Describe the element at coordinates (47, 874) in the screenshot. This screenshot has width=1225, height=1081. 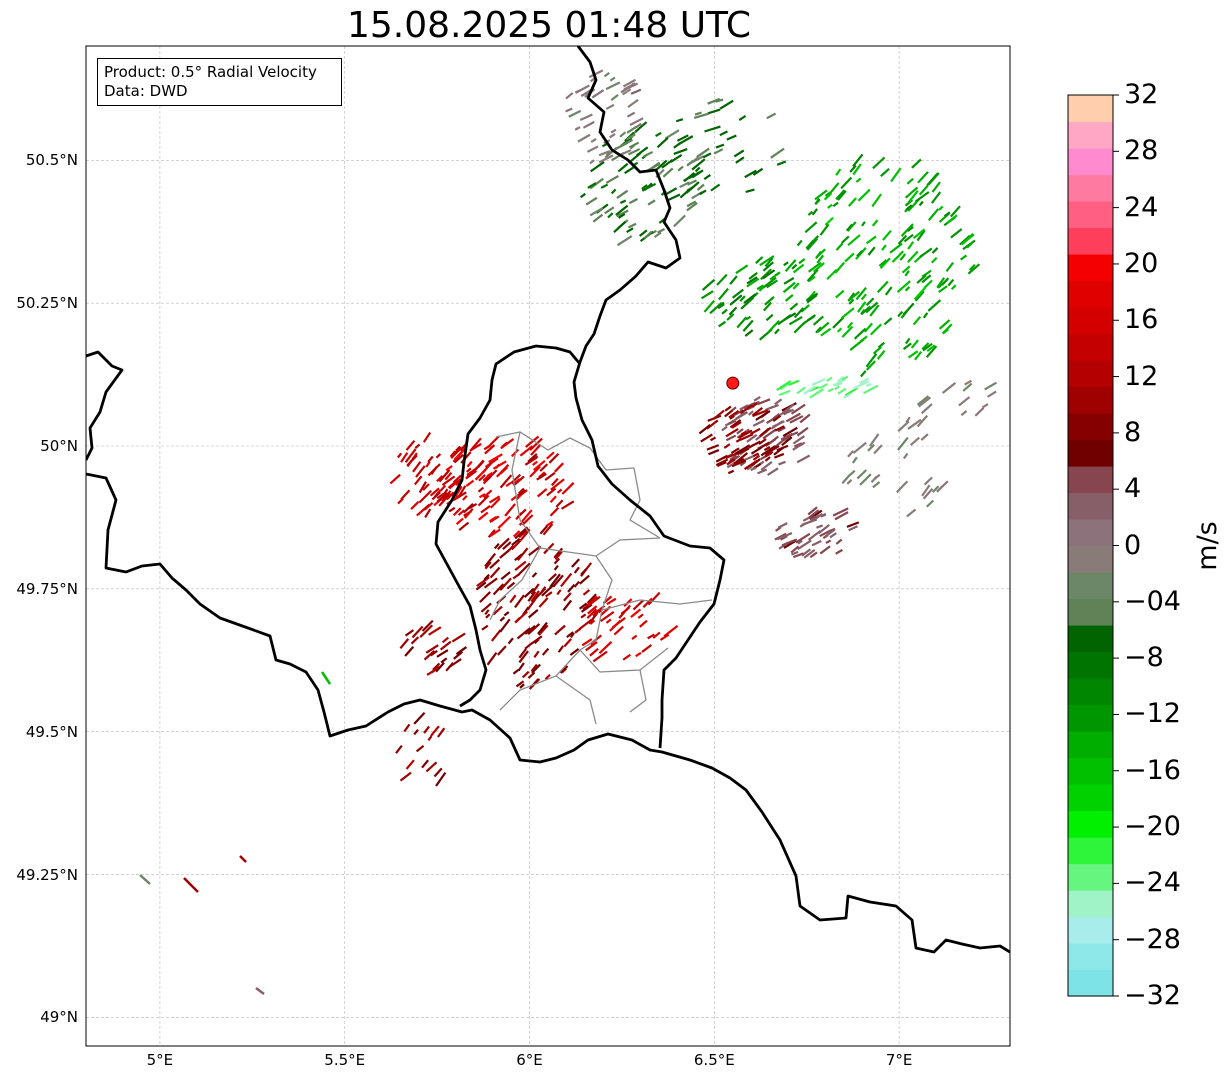
I see `latitude-label: 49.25°N` at that location.